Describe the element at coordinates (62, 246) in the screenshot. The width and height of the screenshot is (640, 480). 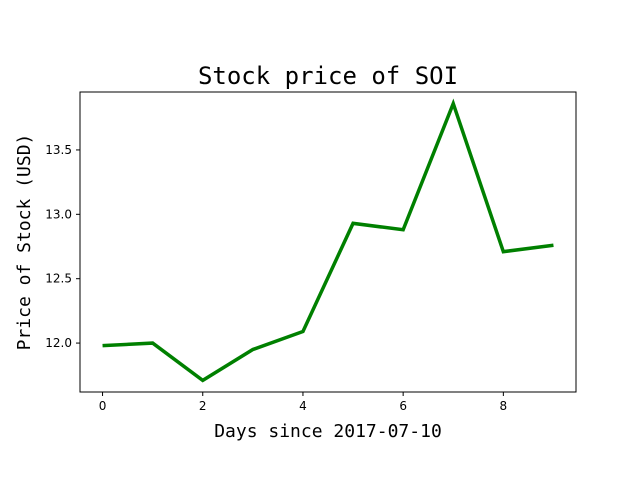
I see `y-axis: 12.0 12.5 13.0 13.5` at that location.